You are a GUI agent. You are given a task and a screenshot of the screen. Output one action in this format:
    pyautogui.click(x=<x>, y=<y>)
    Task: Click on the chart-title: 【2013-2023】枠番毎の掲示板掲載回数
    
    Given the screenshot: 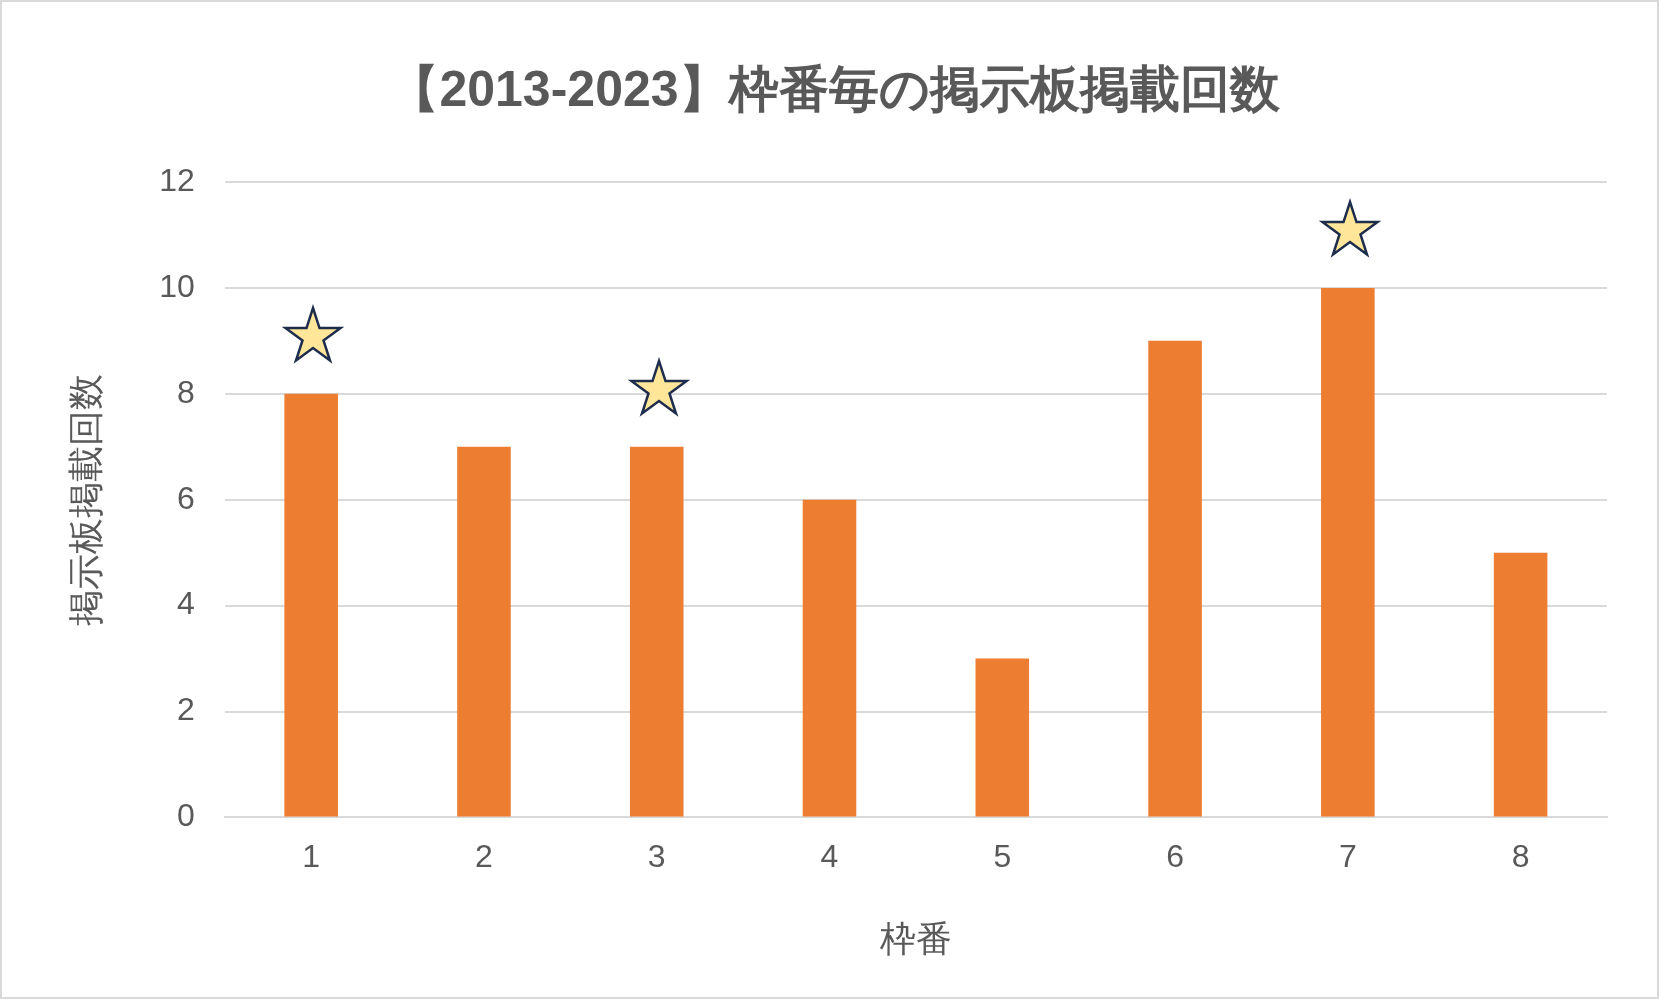 What is the action you would take?
    pyautogui.click(x=835, y=88)
    